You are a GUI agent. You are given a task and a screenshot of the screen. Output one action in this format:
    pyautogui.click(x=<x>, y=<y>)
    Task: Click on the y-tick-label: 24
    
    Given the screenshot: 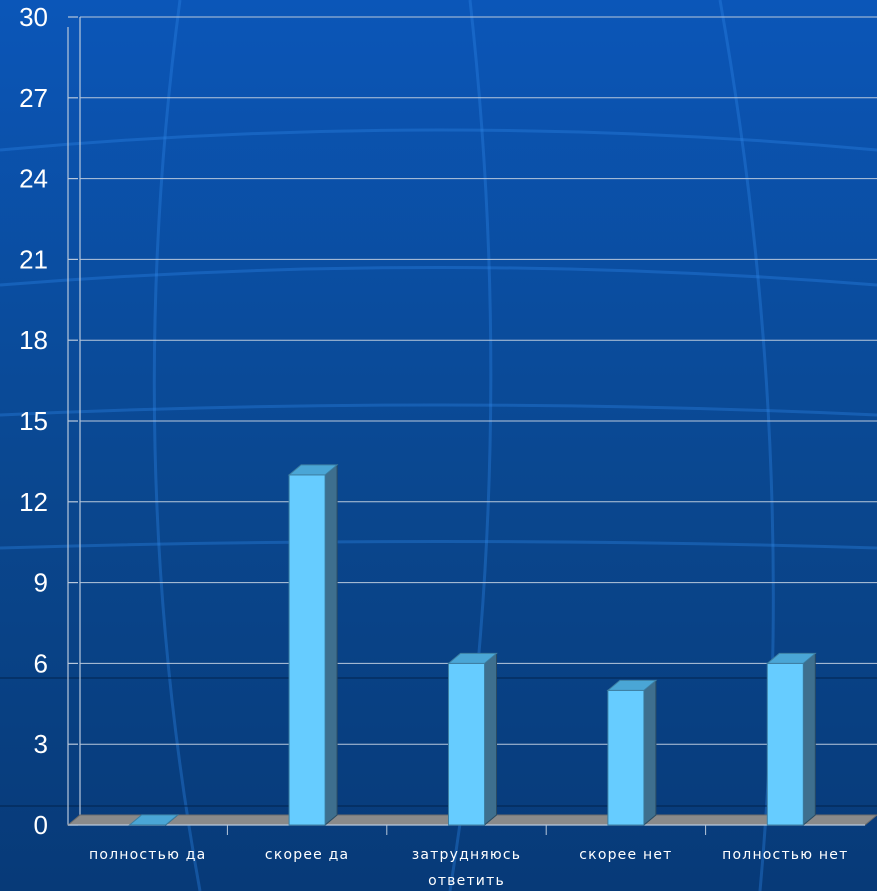 What is the action you would take?
    pyautogui.click(x=33, y=179)
    